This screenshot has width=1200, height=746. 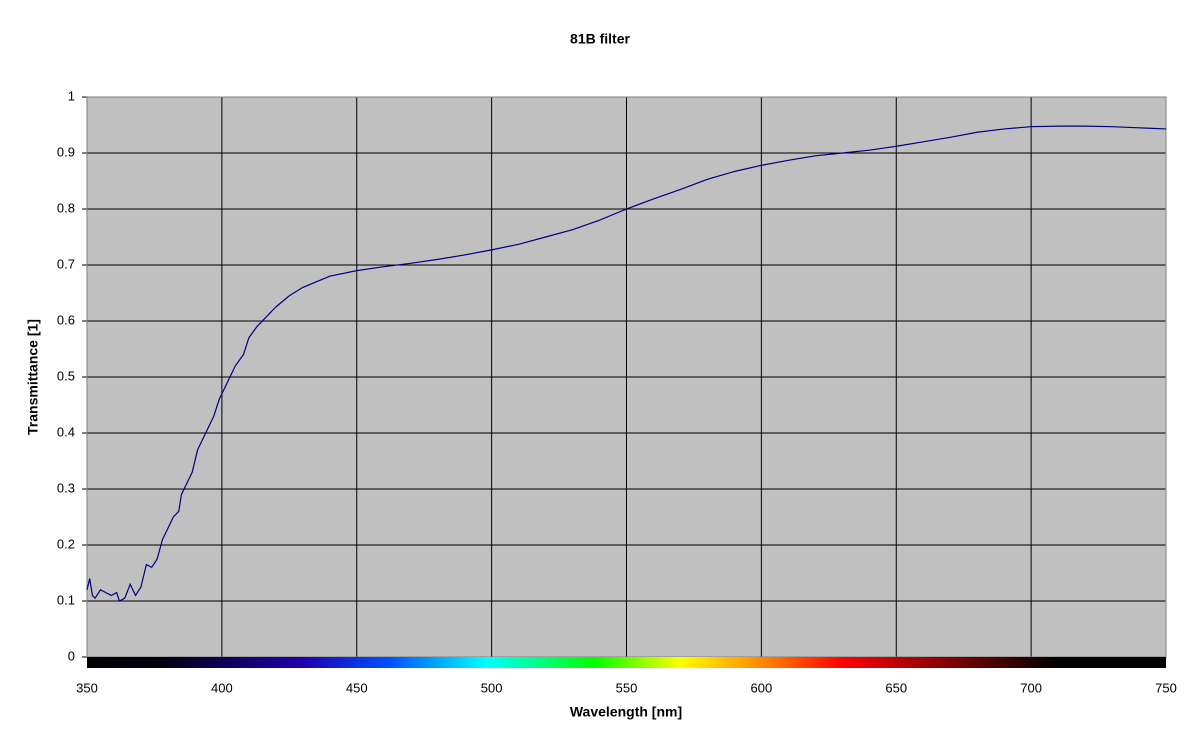 What do you see at coordinates (1166, 687) in the screenshot?
I see `x-tick-label: 750` at bounding box center [1166, 687].